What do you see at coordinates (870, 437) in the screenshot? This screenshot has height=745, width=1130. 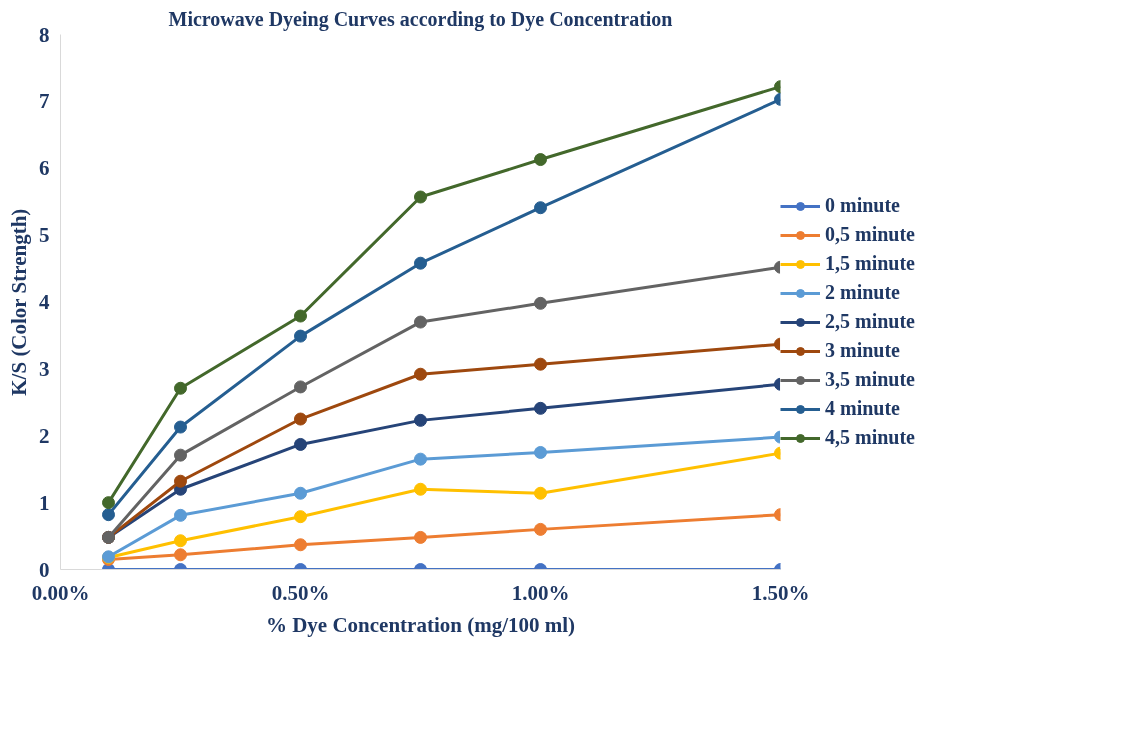 I see `legend-label: 4,5 minute` at bounding box center [870, 437].